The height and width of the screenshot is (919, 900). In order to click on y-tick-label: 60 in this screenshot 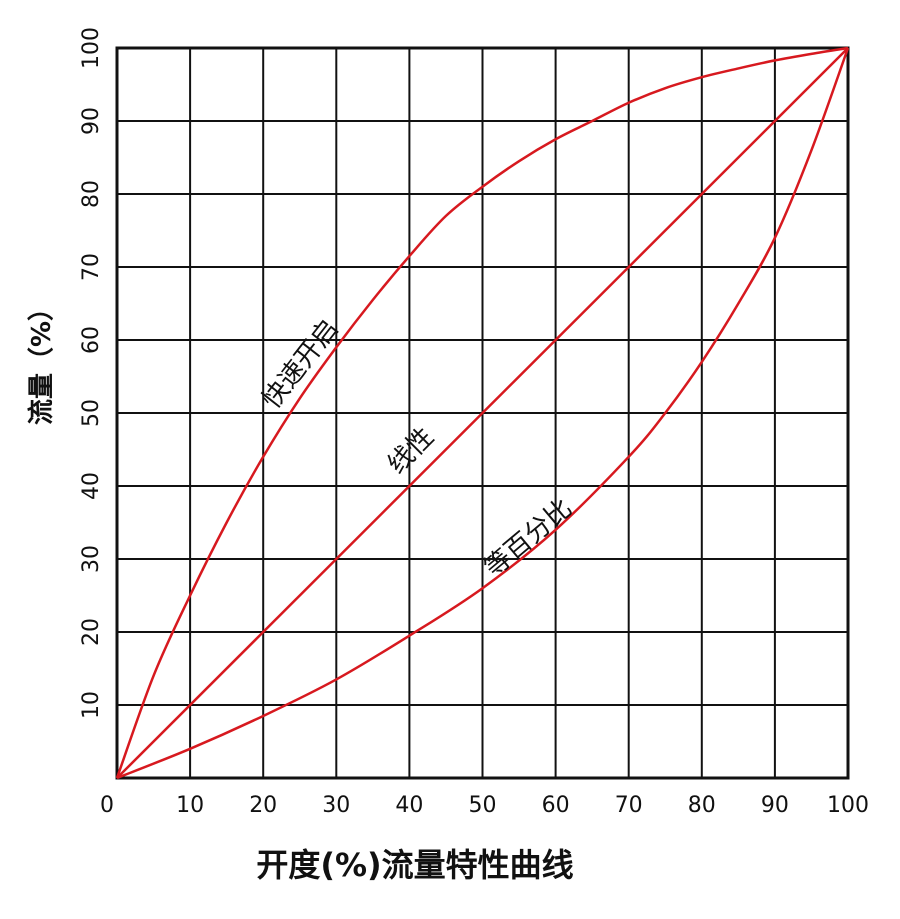, I will do `click(91, 340)`.